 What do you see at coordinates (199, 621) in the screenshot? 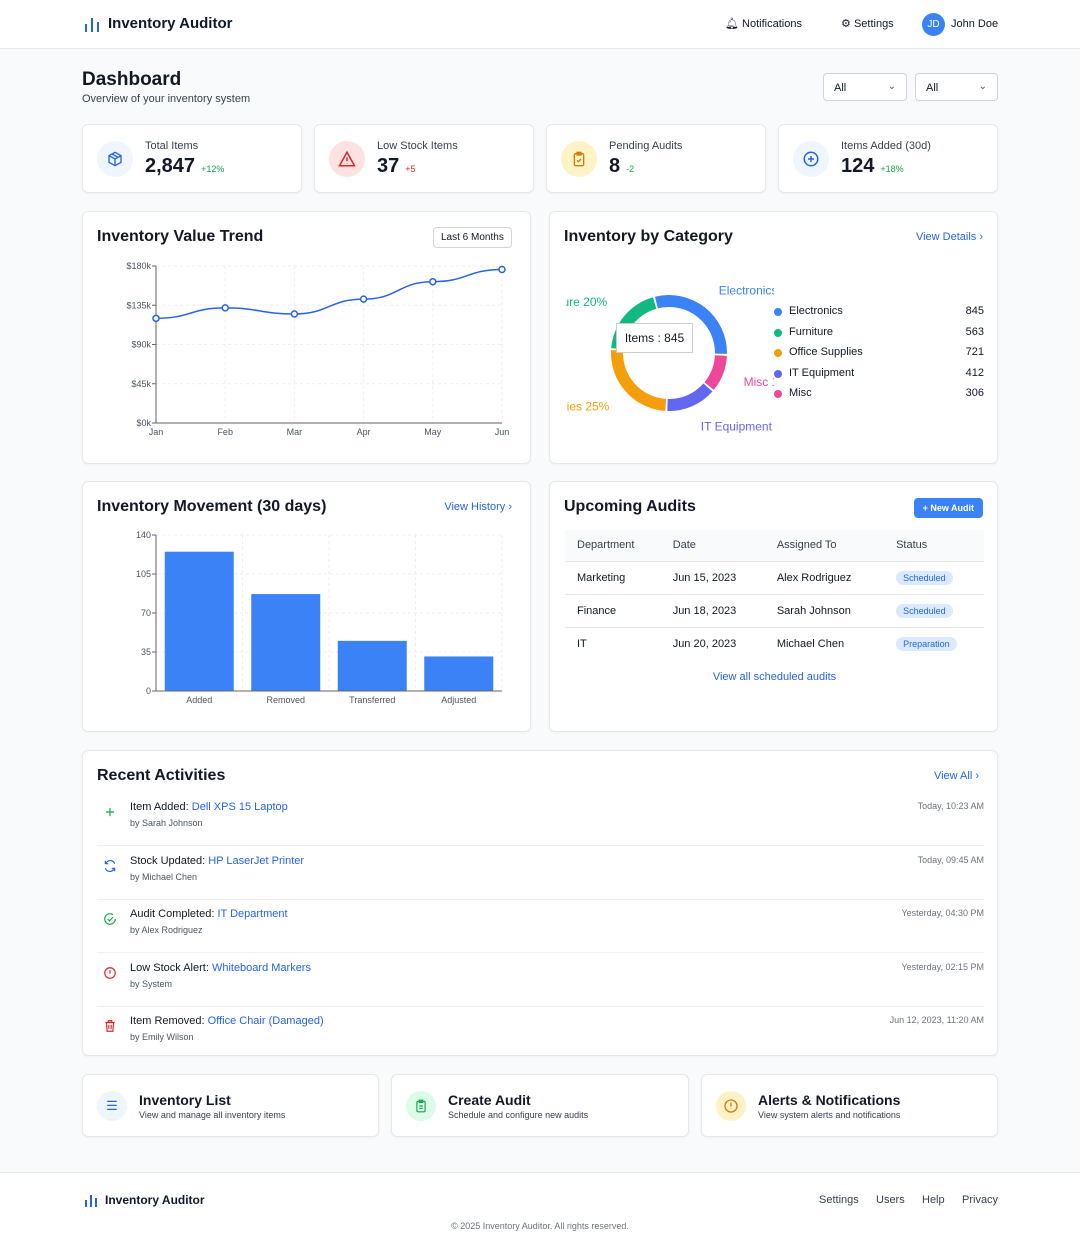
I see `bar-added` at bounding box center [199, 621].